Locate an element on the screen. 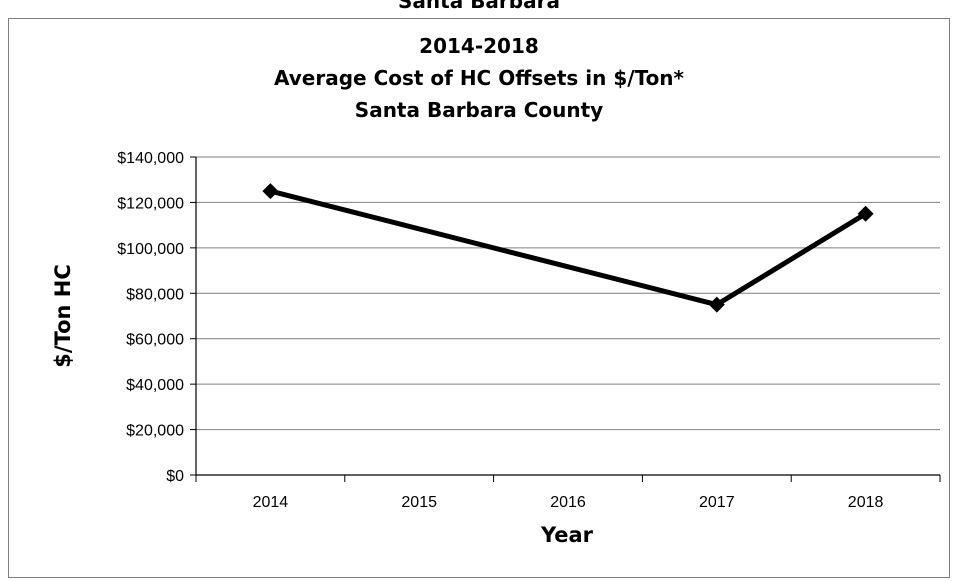  y-tick-label: $0 is located at coordinates (175, 476).